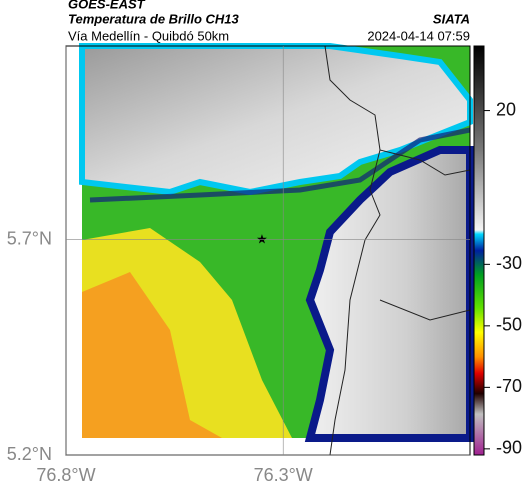 Image resolution: width=526 pixels, height=496 pixels. Describe the element at coordinates (283, 475) in the screenshot. I see `x-tick-label: 76.3°W` at that location.